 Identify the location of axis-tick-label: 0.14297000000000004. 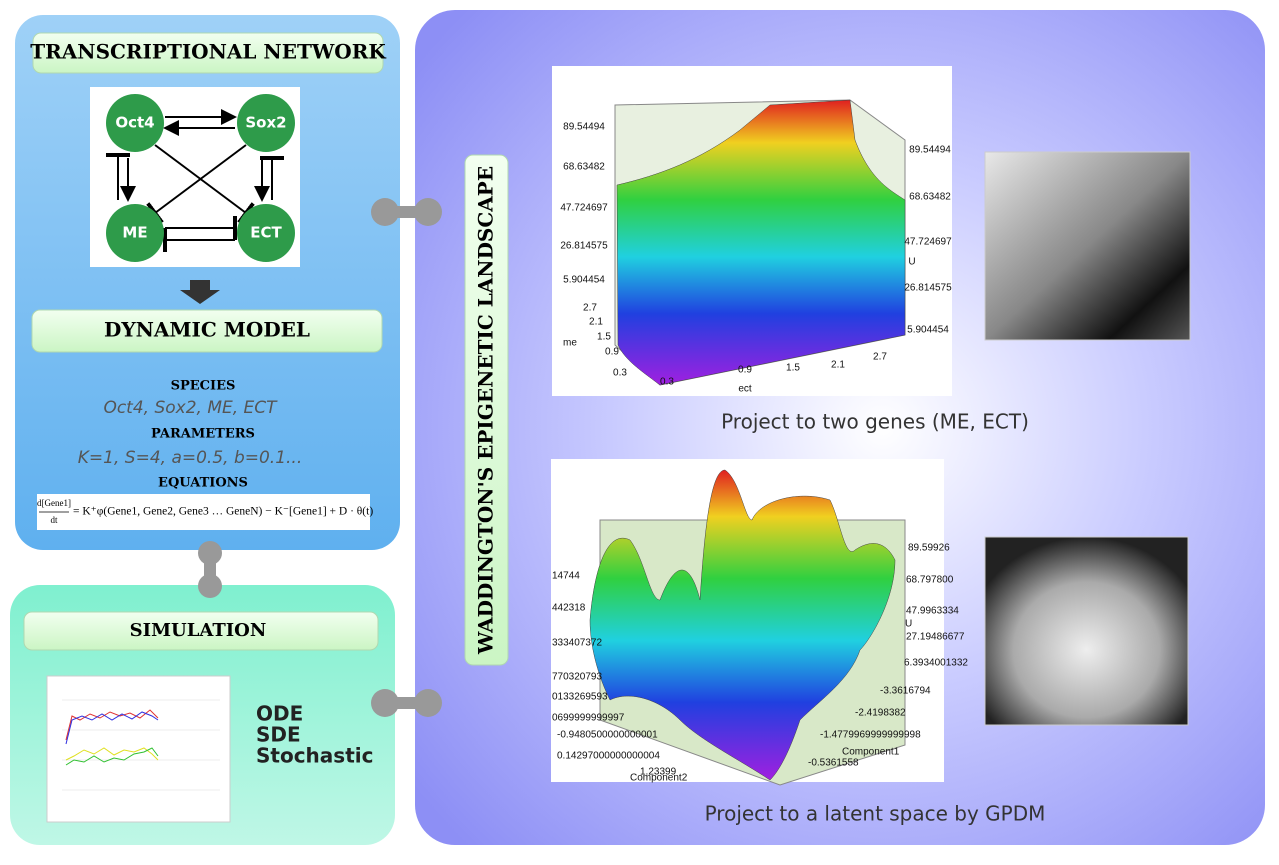
(608, 756).